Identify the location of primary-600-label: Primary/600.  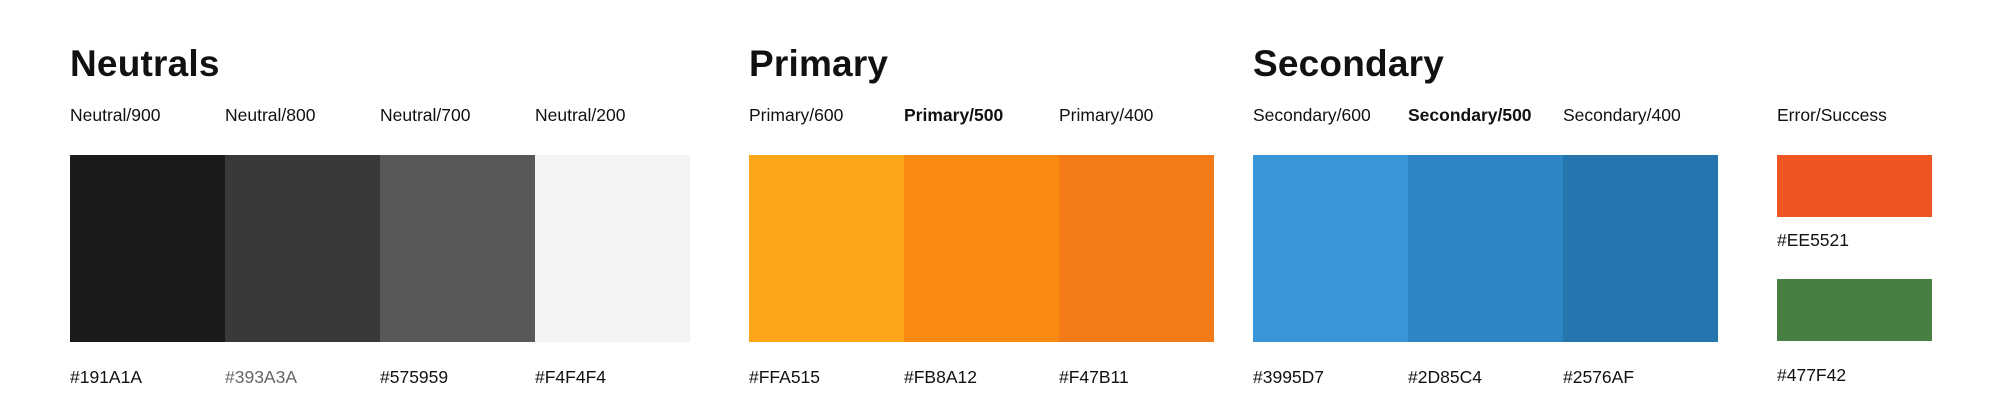
(796, 115).